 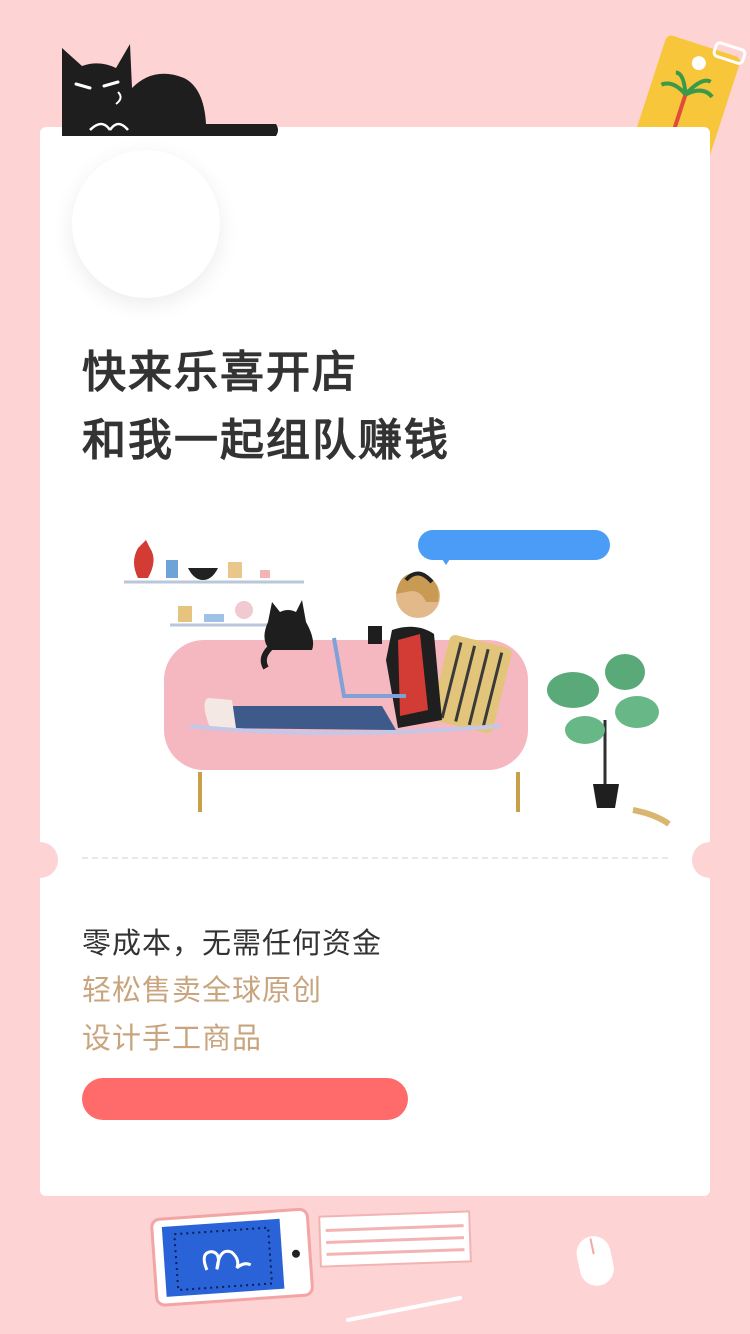 I want to click on info-line-1: 零成本，无需任何资金, so click(x=232, y=943).